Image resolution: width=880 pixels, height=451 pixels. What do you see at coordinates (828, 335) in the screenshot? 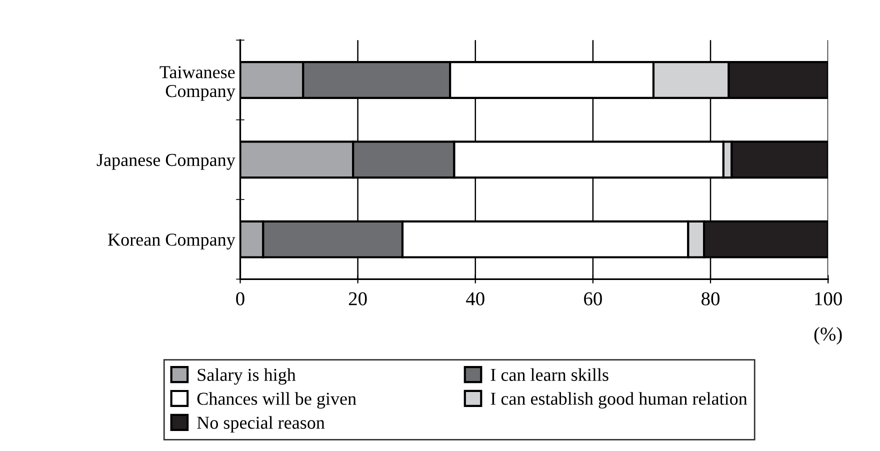
I see `x-axis-title: (%)` at bounding box center [828, 335].